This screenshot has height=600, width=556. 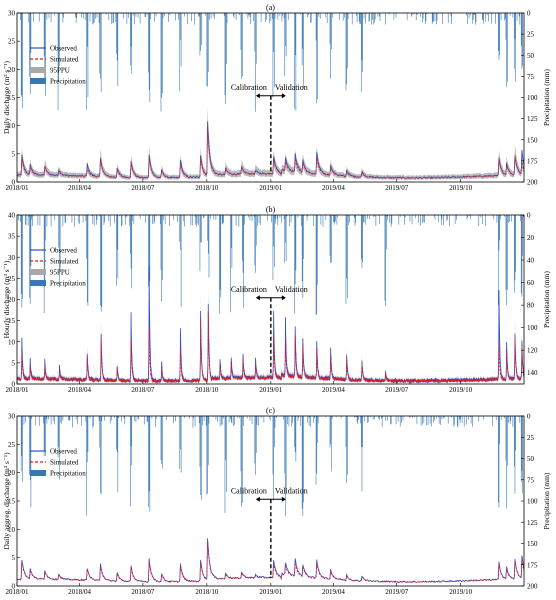 I want to click on x-tick-label: 2019/10, so click(x=460, y=390).